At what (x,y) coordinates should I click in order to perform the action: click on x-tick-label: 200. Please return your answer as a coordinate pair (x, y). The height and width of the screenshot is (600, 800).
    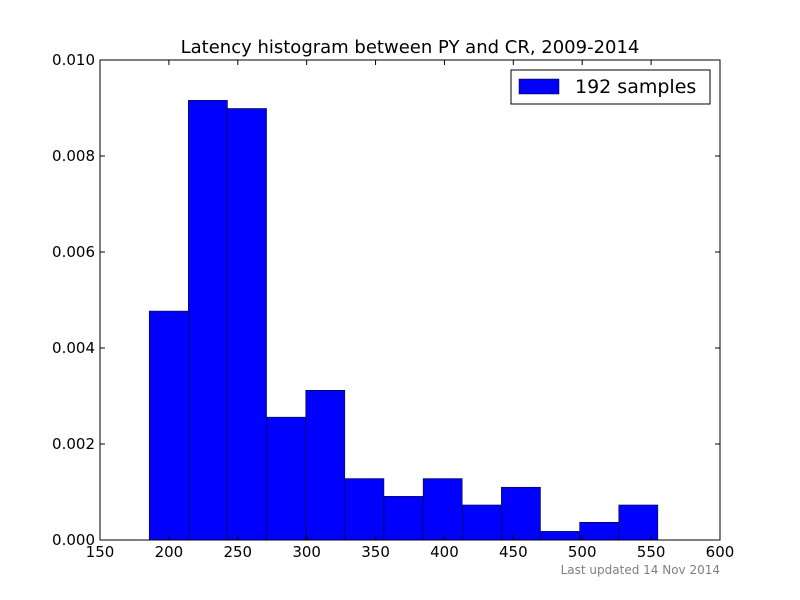
    Looking at the image, I should click on (169, 552).